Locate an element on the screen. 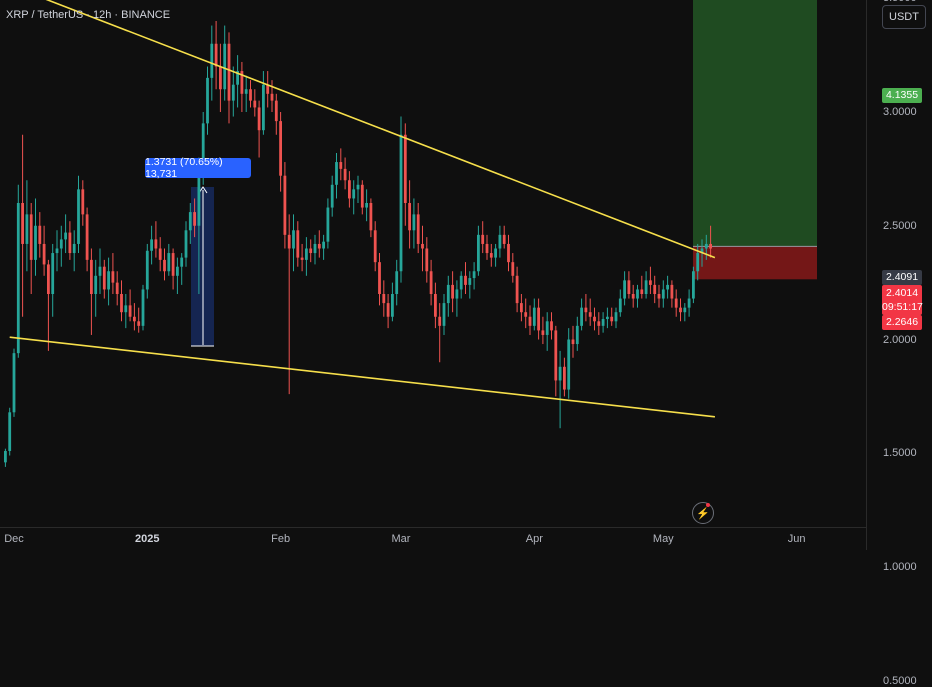  last-price-value: 2.4014 is located at coordinates (902, 293).